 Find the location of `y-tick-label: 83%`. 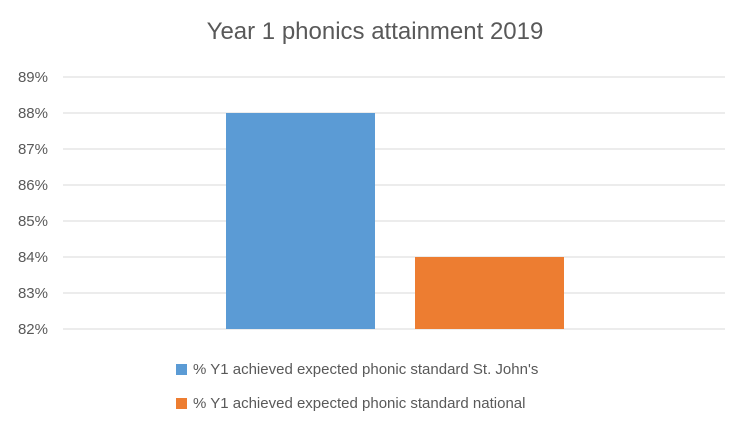

y-tick-label: 83% is located at coordinates (33, 293).